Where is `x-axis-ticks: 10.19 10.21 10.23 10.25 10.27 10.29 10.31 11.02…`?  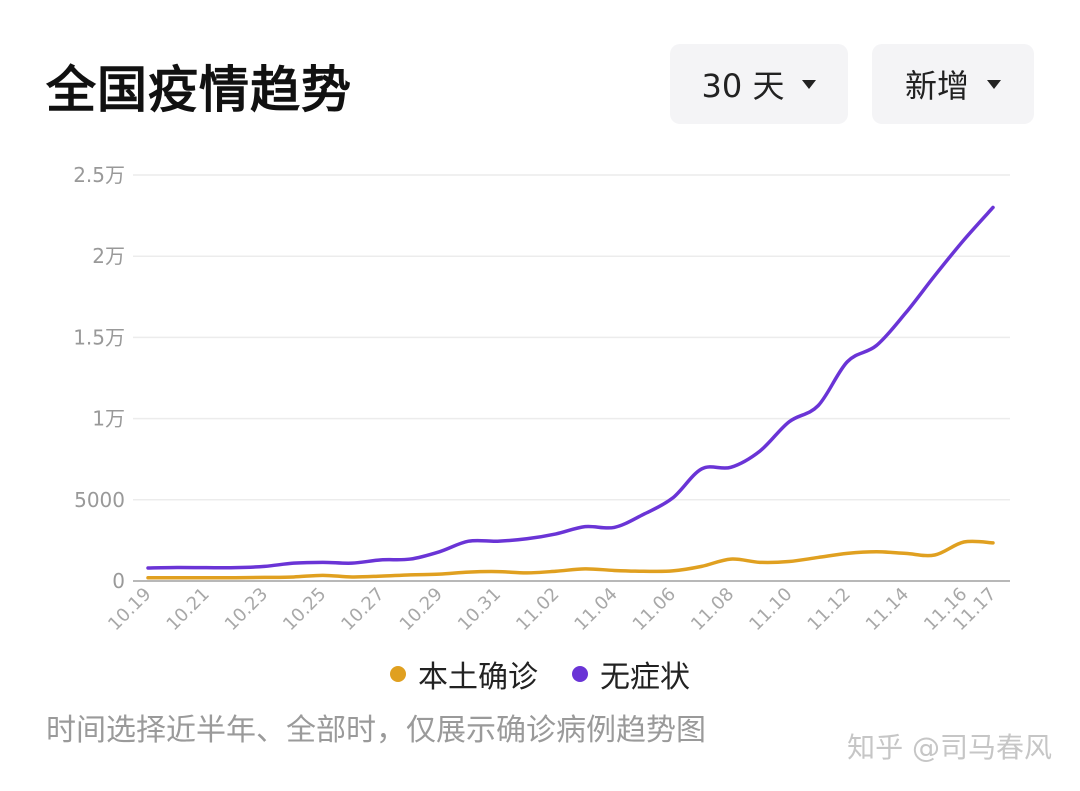
x-axis-ticks: 10.19 10.21 10.23 10.25 10.27 10.29 10.31 11.02… is located at coordinates (552, 609).